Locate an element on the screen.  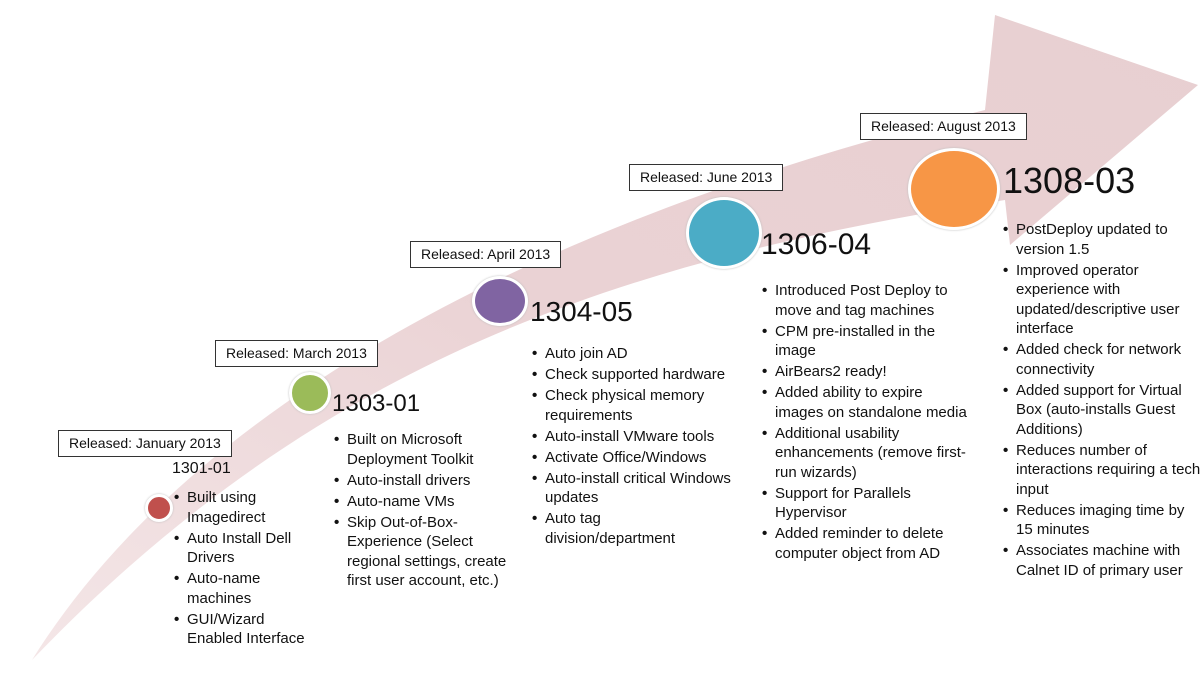
feature-item: Reduces imaging time by 15 minutes is located at coordinates (1101, 520).